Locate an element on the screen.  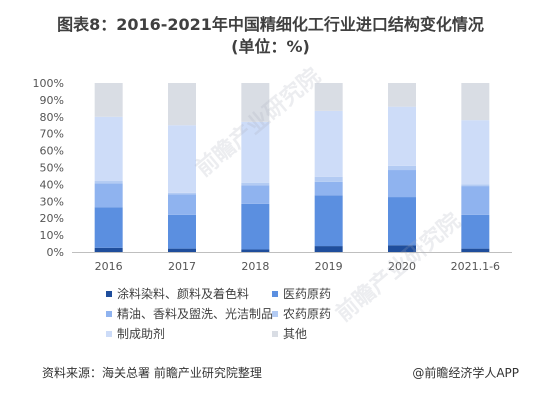
chart-title: 图表8：2016-2021年中国精细化工行业进口结构变化情况 (单位：%) is located at coordinates (270, 36).